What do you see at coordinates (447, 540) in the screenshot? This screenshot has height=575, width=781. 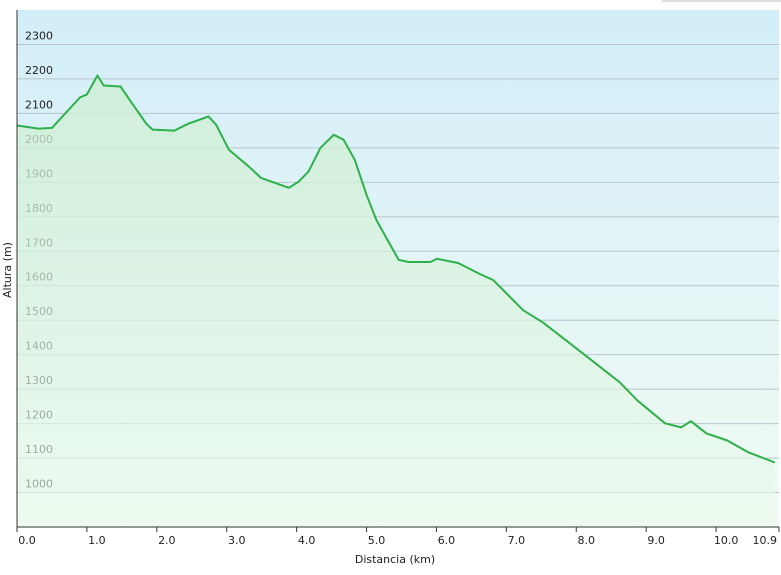 I see `x-tick-label: 6.0` at bounding box center [447, 540].